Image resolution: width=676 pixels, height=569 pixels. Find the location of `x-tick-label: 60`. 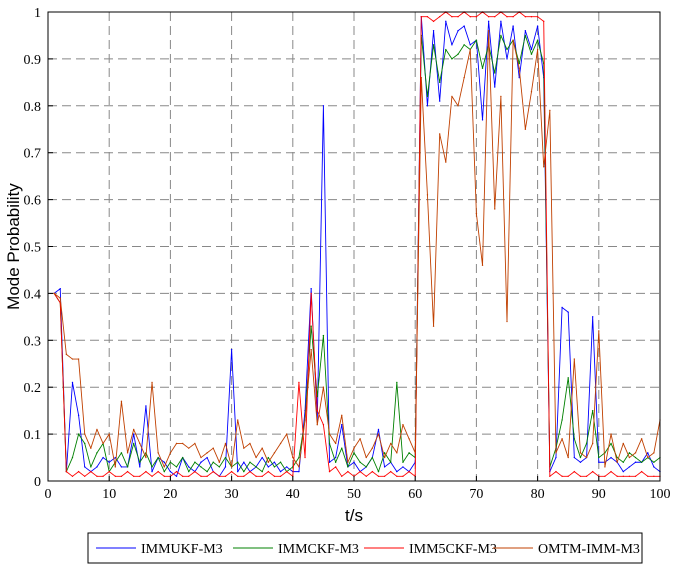

x-tick-label: 60 is located at coordinates (415, 494).